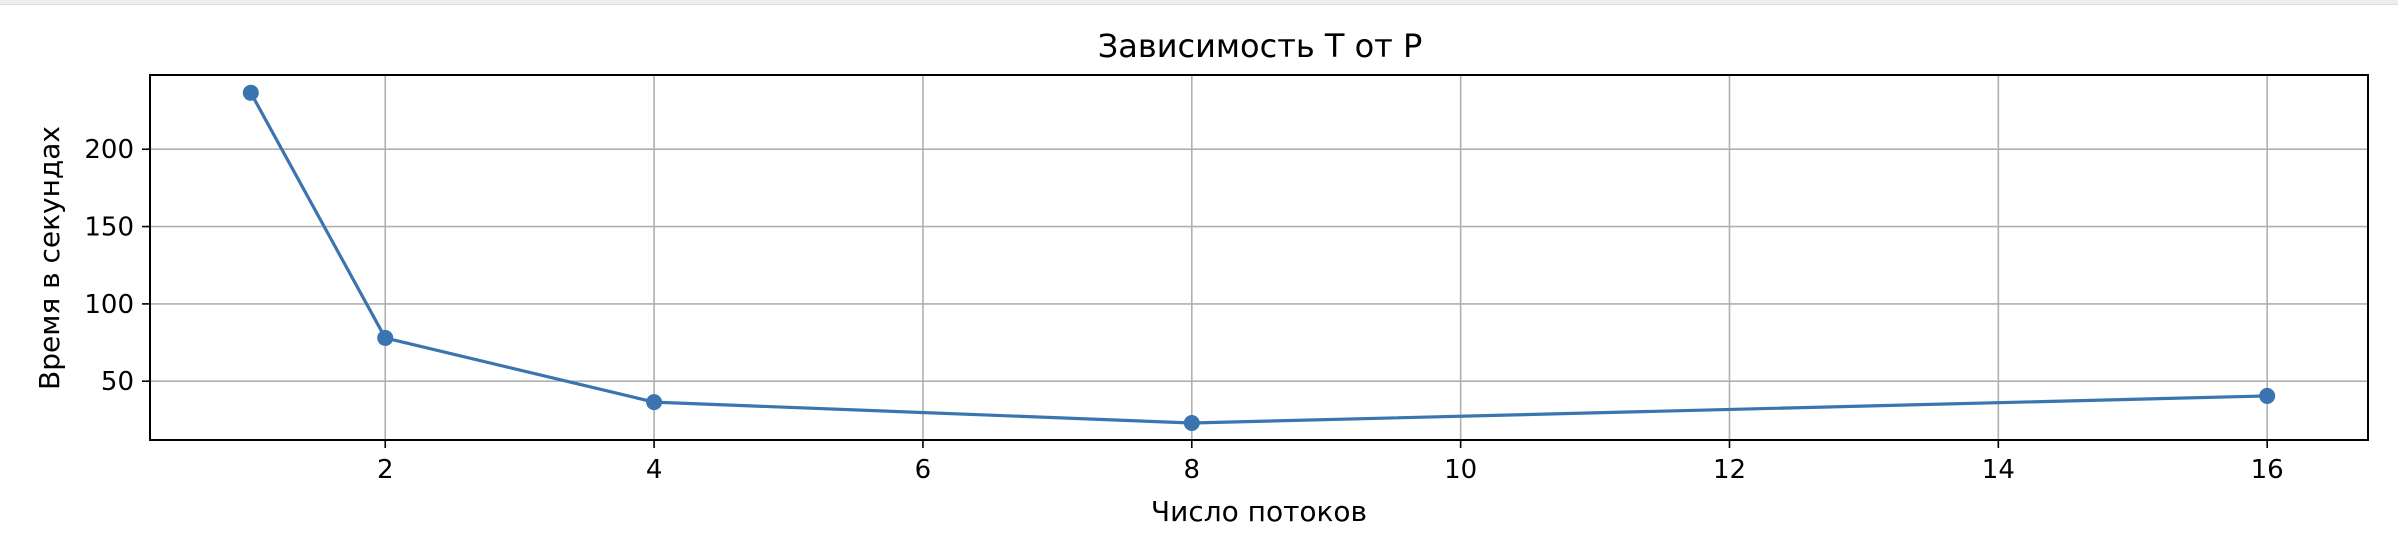  What do you see at coordinates (1199, 2) in the screenshot?
I see `window-top-strip` at bounding box center [1199, 2].